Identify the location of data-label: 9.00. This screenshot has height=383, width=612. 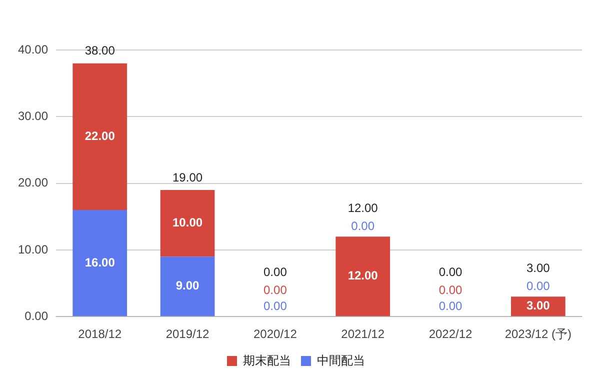
(188, 285).